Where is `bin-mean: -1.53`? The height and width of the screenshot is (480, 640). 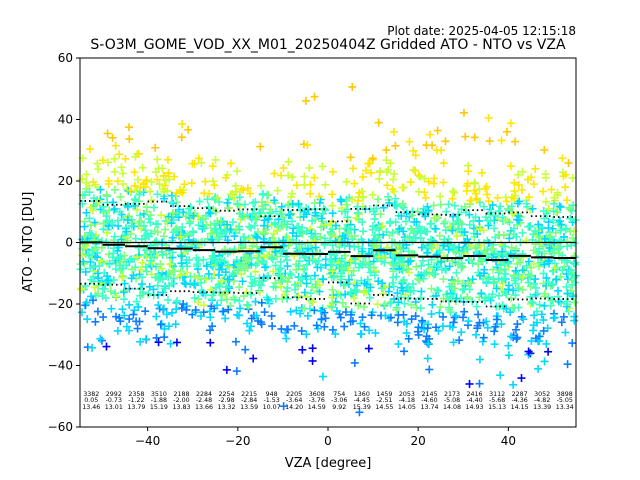 bin-mean: -1.53 is located at coordinates (271, 400).